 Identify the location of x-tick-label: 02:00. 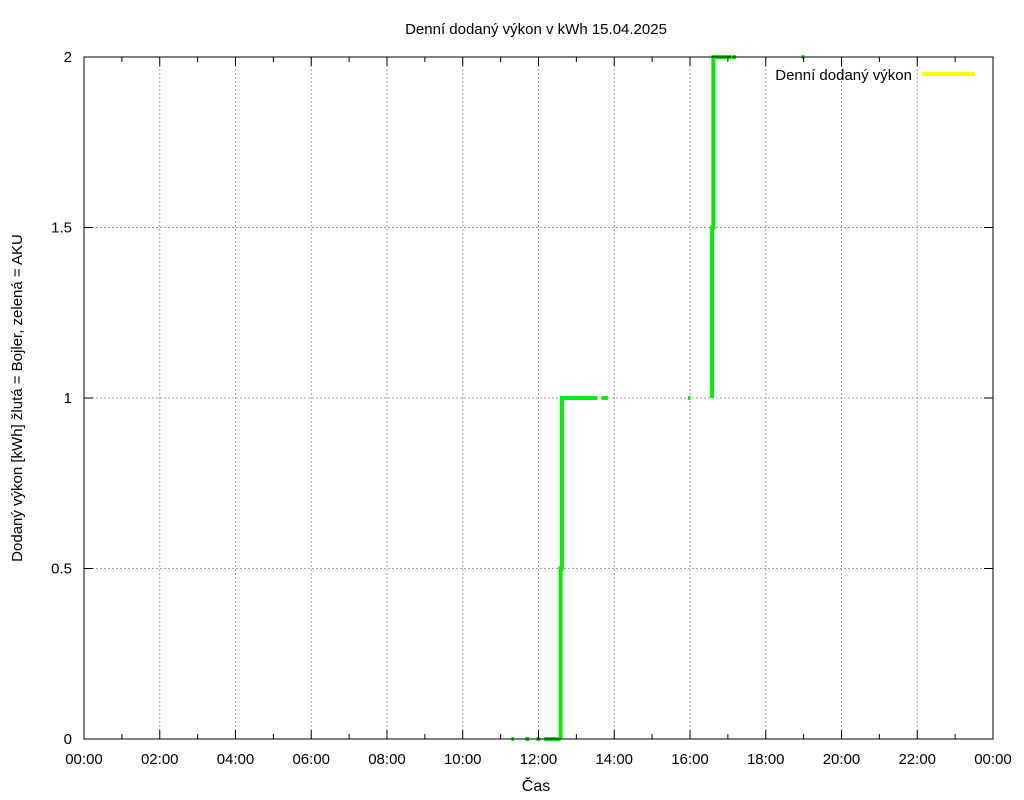
(160, 759).